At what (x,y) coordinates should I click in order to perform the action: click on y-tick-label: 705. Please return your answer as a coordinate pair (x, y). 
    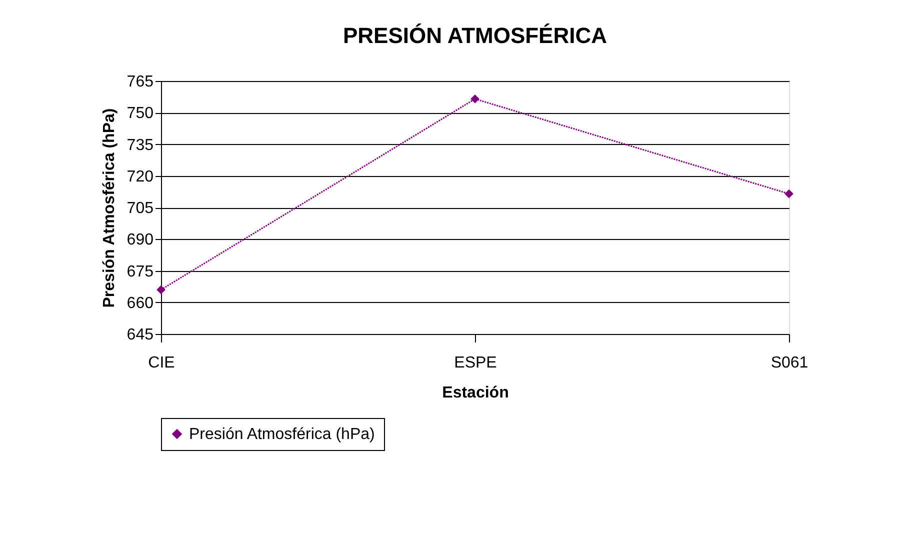
    Looking at the image, I should click on (140, 208).